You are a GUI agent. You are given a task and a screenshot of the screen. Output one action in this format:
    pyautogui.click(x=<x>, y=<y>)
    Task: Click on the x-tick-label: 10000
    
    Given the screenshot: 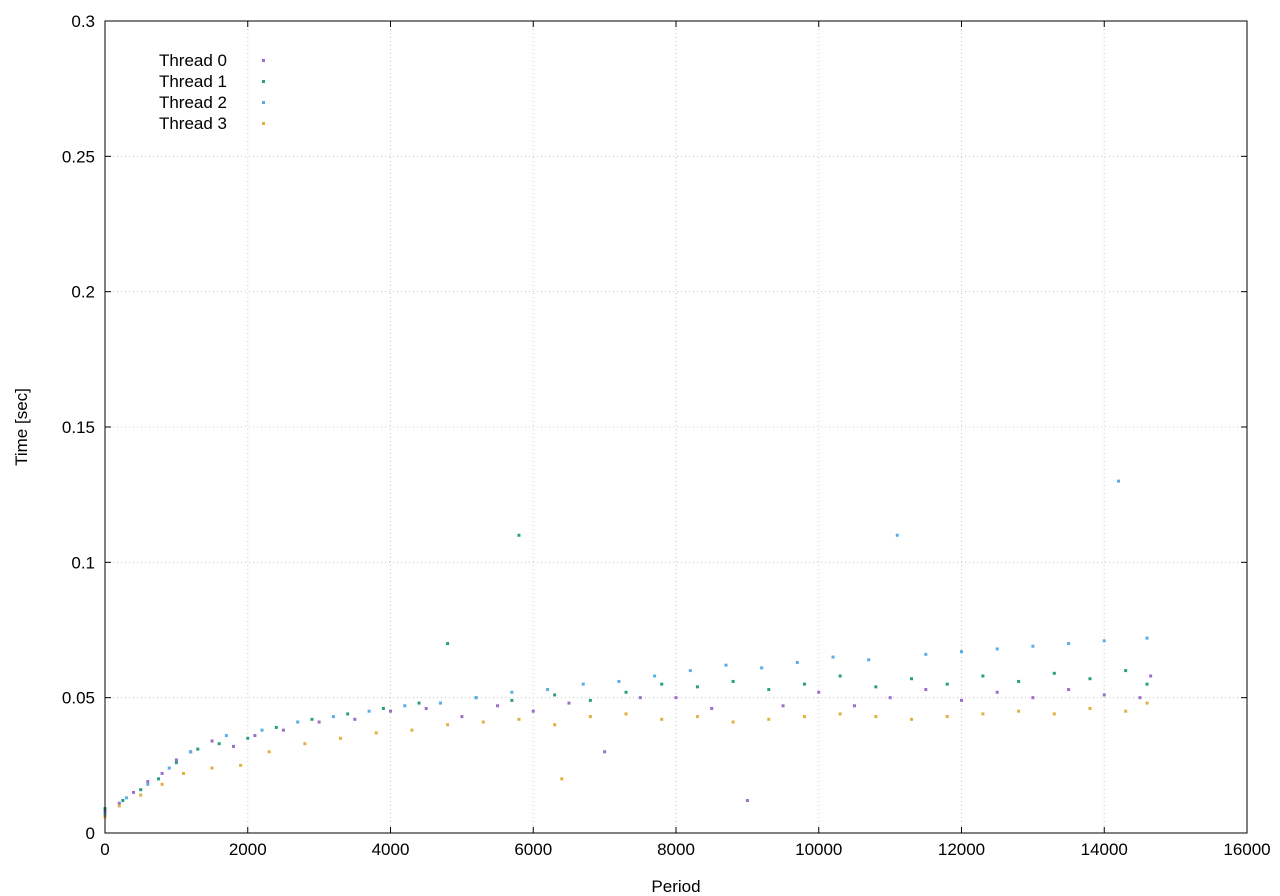 What is the action you would take?
    pyautogui.click(x=818, y=849)
    